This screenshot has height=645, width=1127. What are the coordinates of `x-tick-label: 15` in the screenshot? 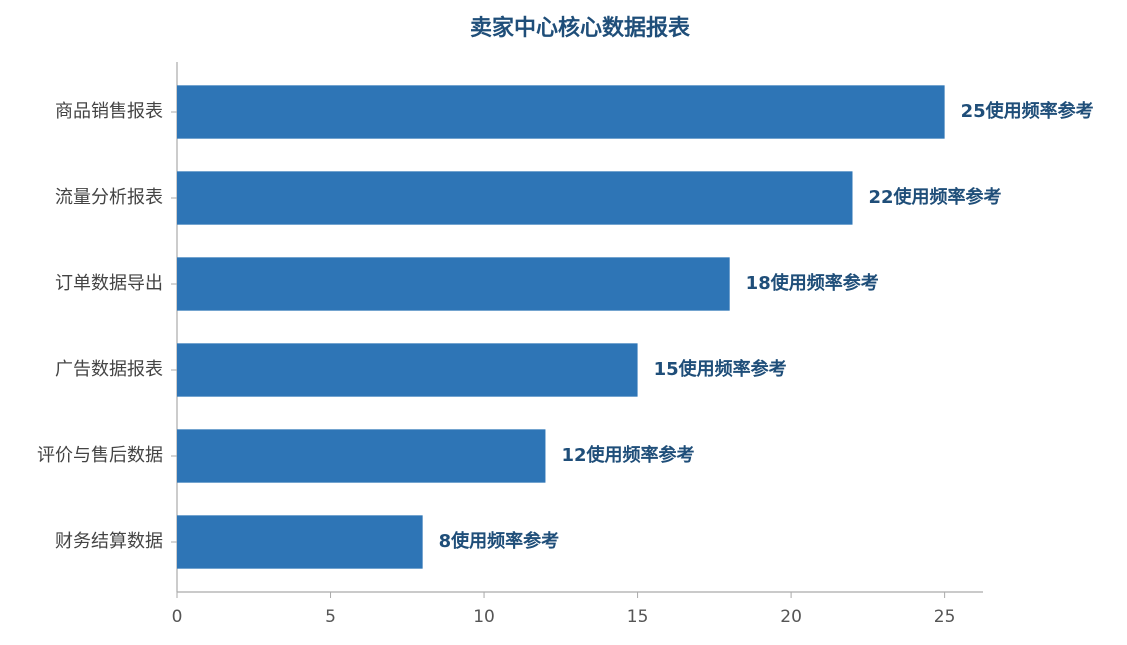 It's located at (638, 617).